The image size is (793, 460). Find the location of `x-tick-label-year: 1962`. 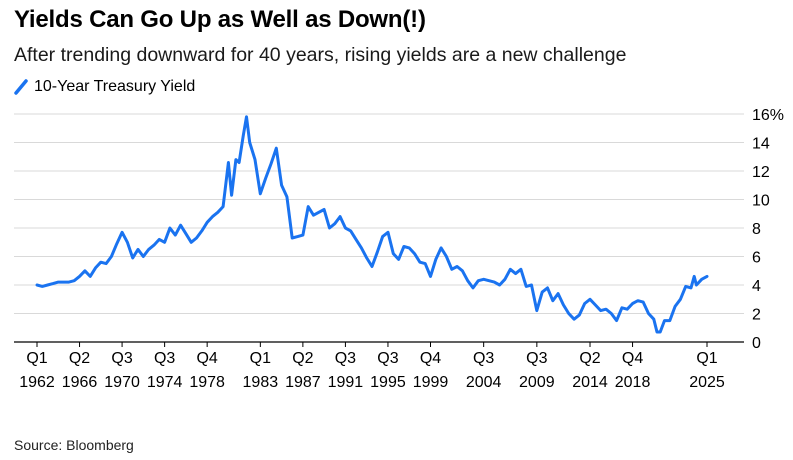

x-tick-label-year: 1962 is located at coordinates (37, 382).